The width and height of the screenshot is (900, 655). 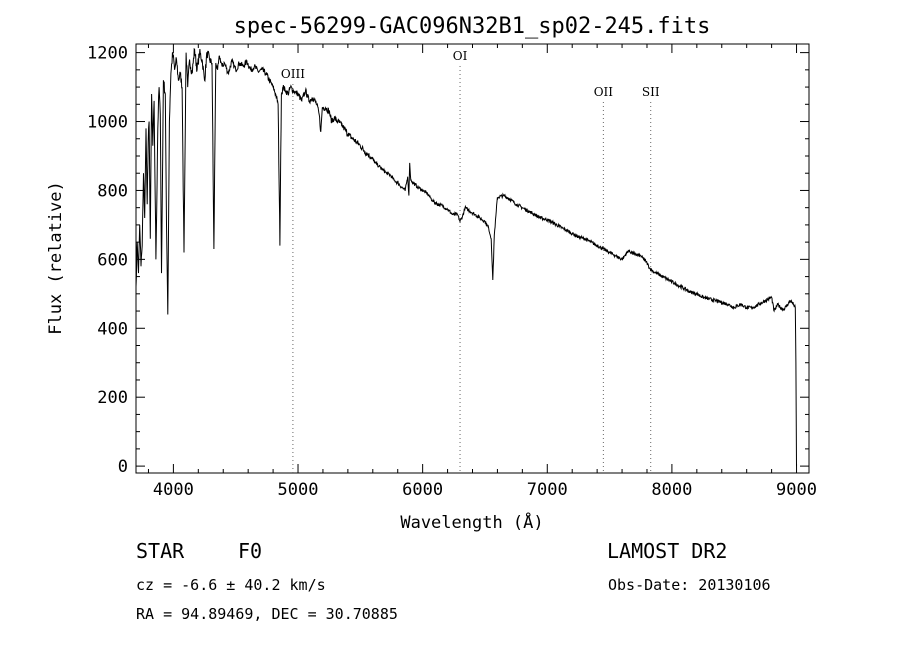 I want to click on x-tick-label: 7000, so click(x=547, y=490).